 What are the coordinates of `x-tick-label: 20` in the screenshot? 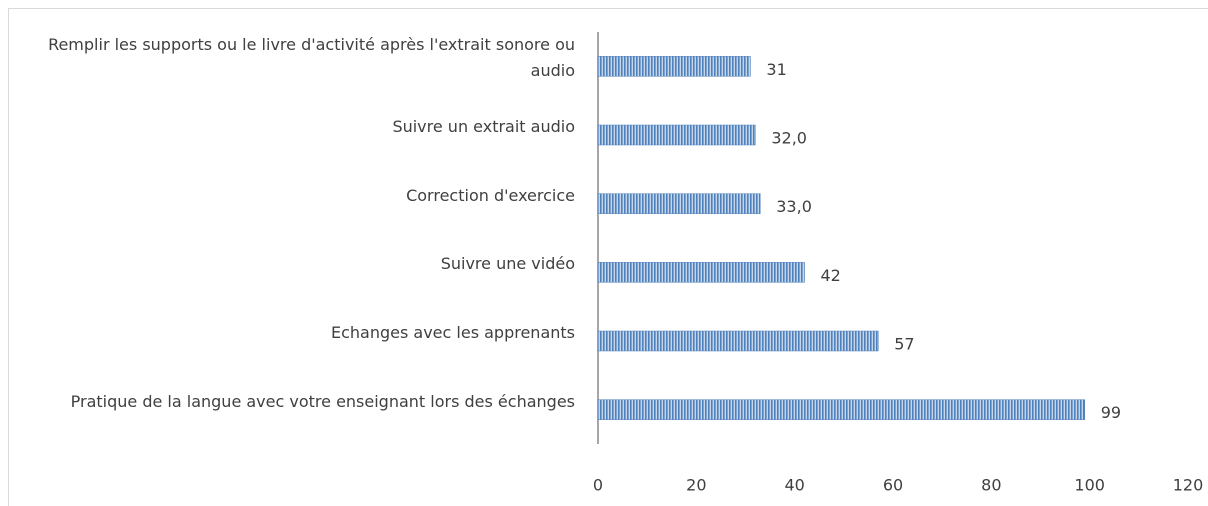 It's located at (696, 485).